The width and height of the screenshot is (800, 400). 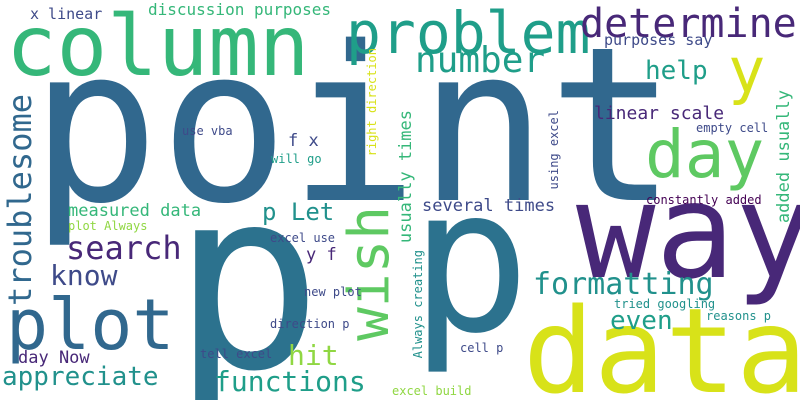 What do you see at coordinates (641, 321) in the screenshot?
I see `word-even: even` at bounding box center [641, 321].